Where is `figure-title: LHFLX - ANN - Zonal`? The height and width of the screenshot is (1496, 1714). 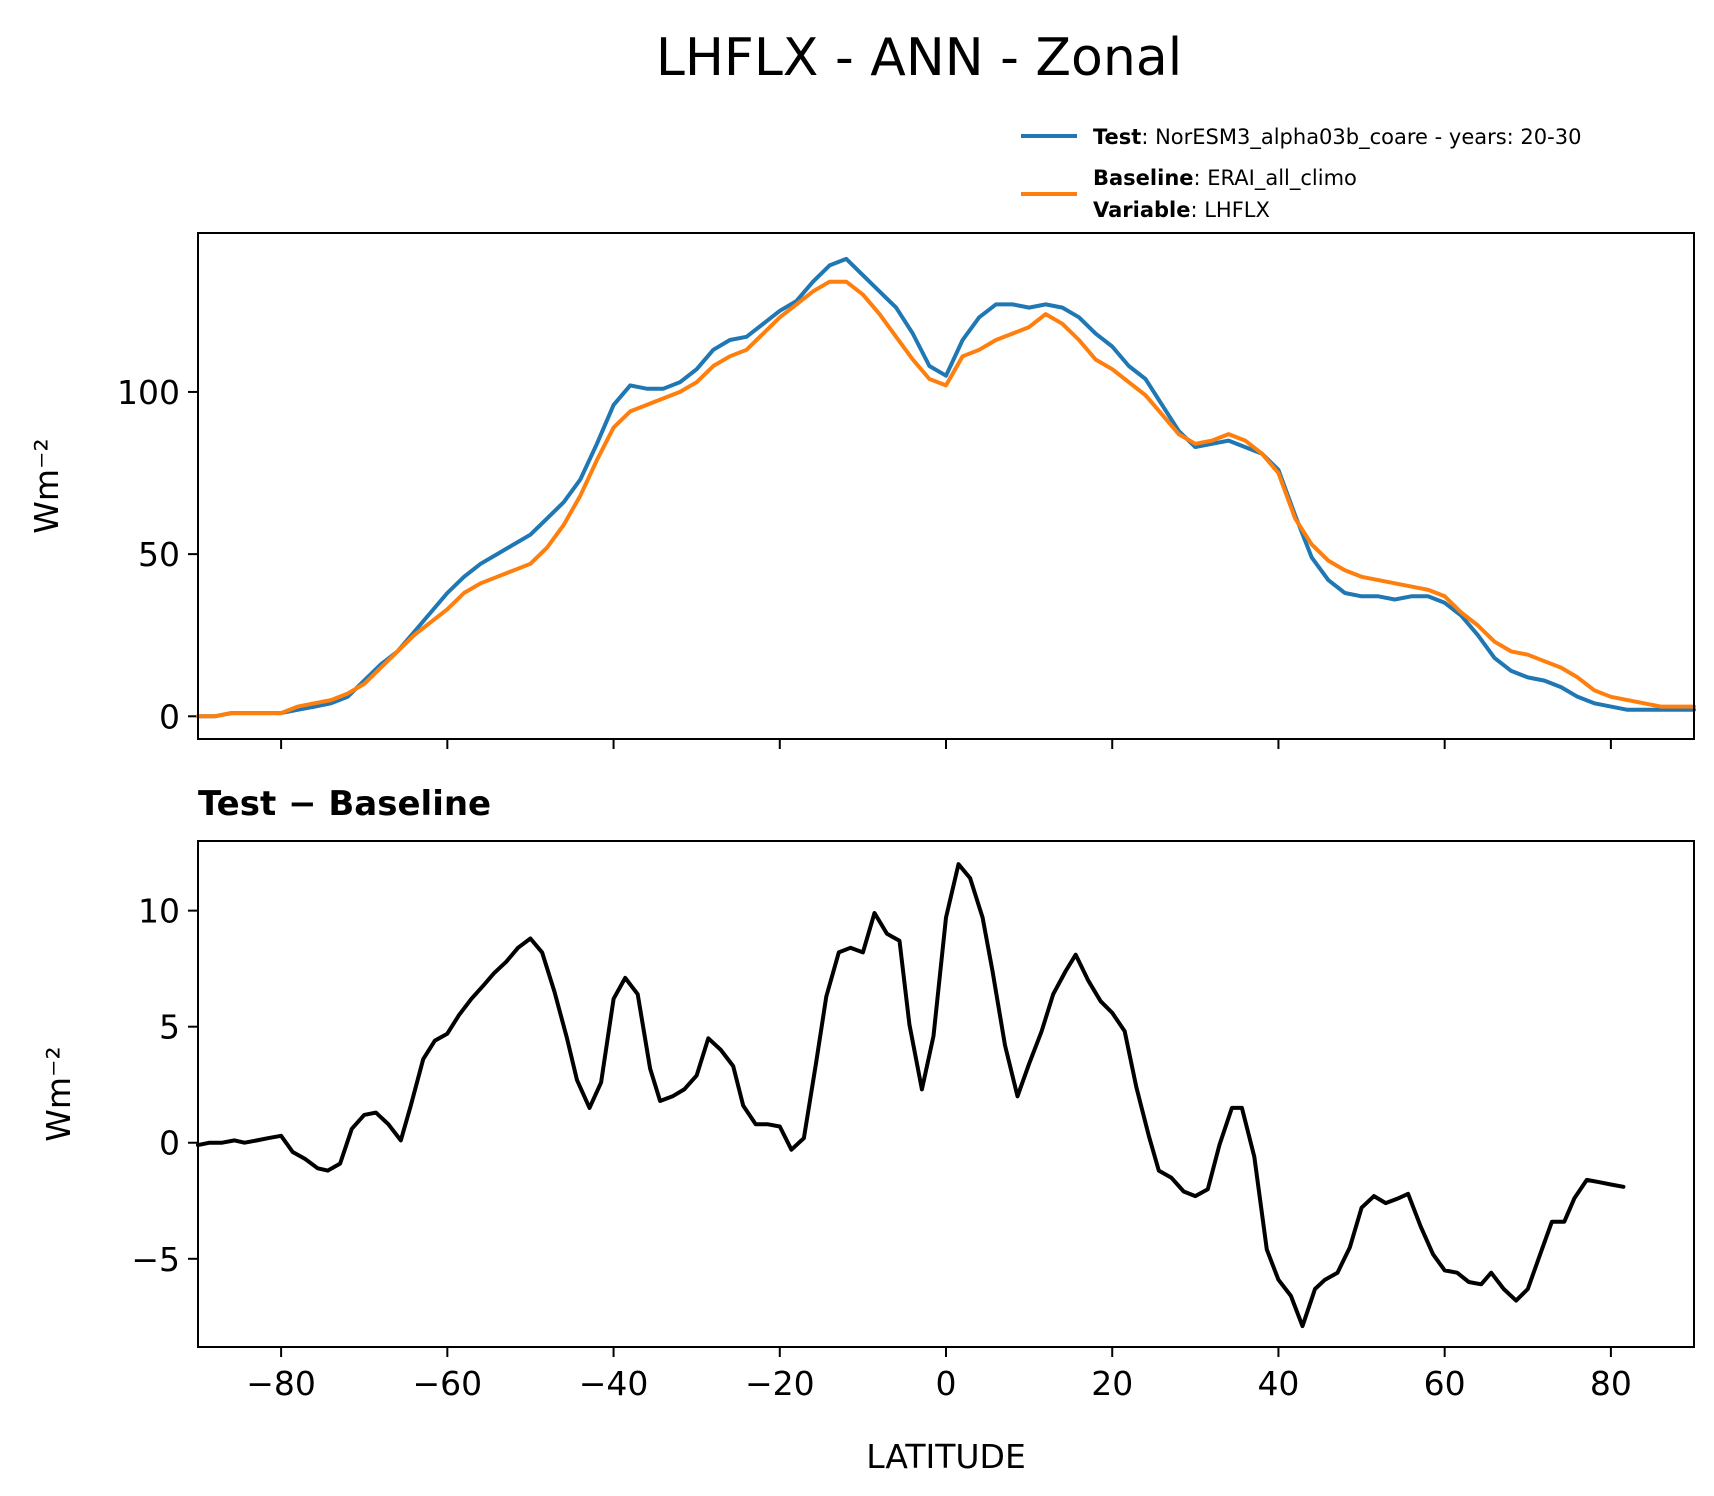
figure-title: LHFLX - ANN - Zonal is located at coordinates (919, 58).